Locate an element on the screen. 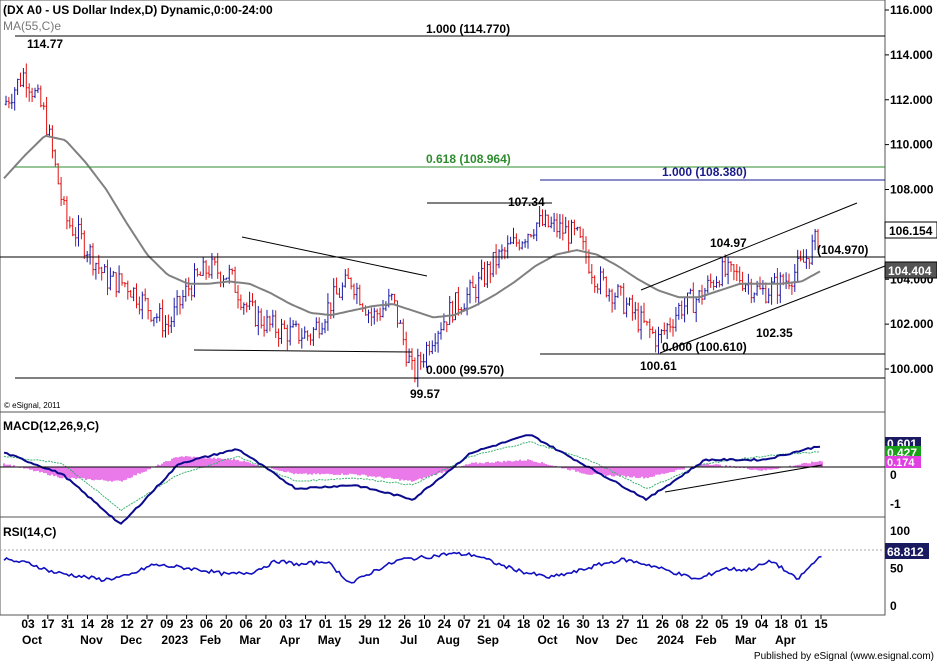 The width and height of the screenshot is (937, 668). x-month-label: Sep is located at coordinates (488, 640).